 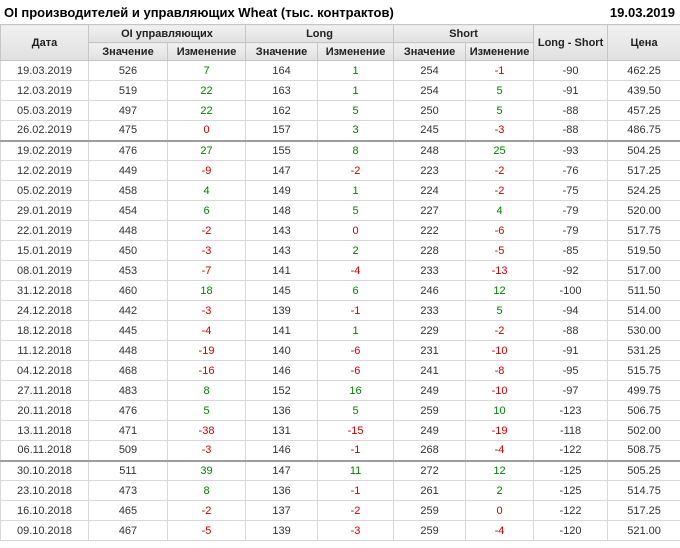 I want to click on cell-oi-change: -19, so click(x=206, y=350).